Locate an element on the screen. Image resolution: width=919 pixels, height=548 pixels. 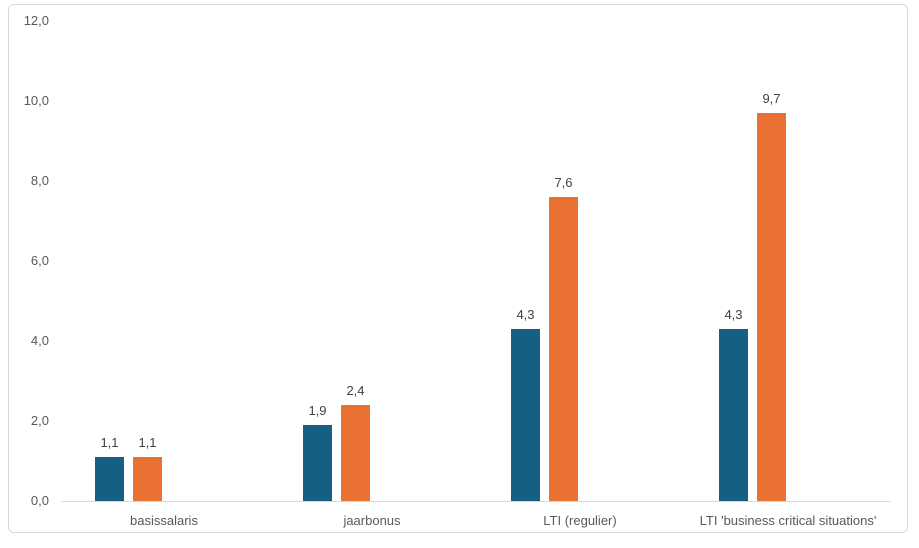
bar-value-label-series-2-category-3: 7,6 is located at coordinates (563, 182).